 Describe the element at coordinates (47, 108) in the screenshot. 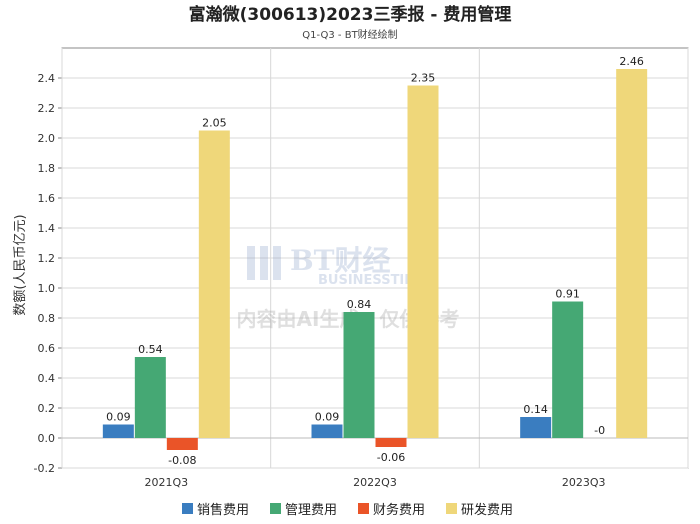

I see `y-tick-label: 2.2` at that location.